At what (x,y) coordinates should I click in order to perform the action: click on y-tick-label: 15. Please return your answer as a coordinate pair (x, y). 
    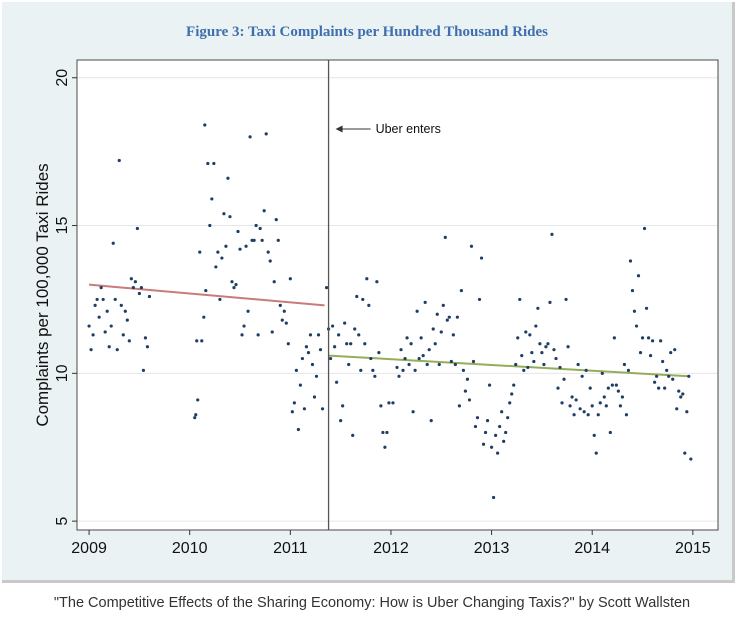
    Looking at the image, I should click on (62, 226).